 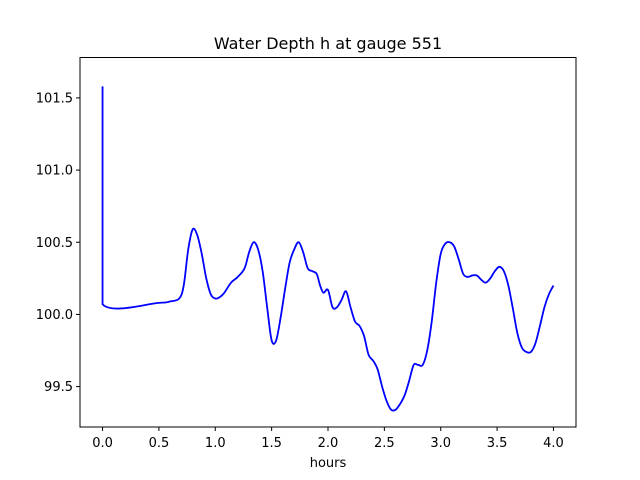 I want to click on y-axis: 99.5 100.0 100.5 101.0 101.5, so click(x=58, y=243).